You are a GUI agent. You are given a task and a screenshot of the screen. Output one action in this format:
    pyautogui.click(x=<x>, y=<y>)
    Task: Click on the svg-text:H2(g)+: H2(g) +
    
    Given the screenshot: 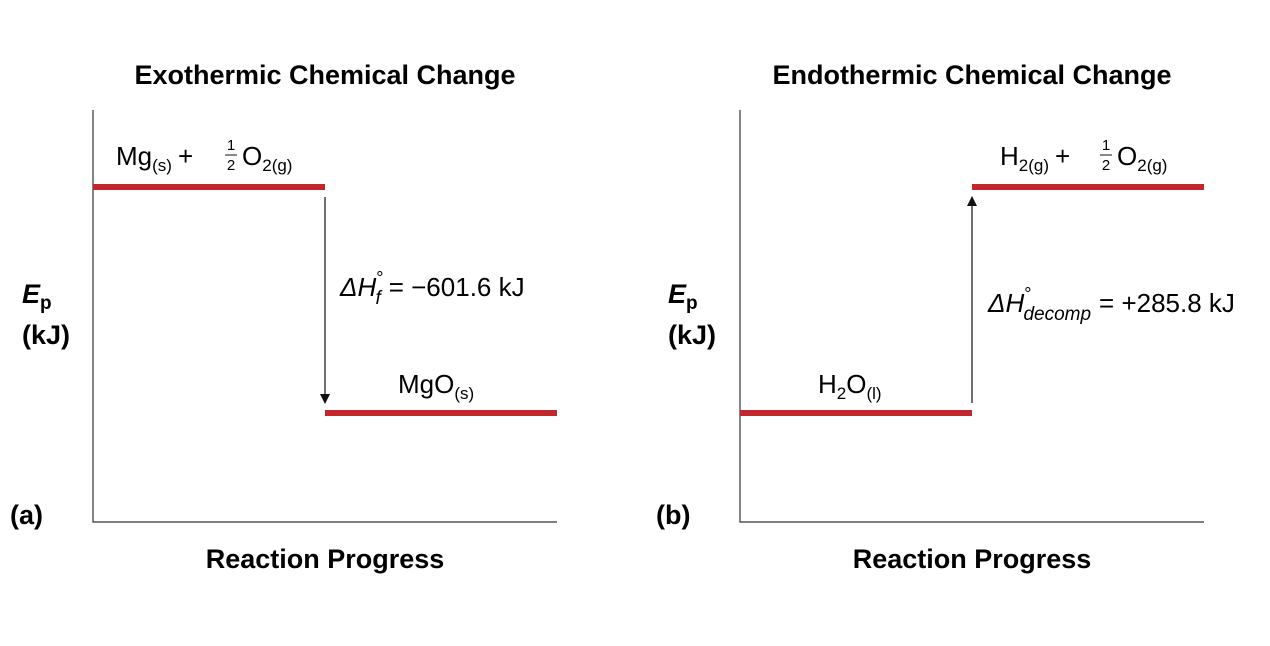 What is the action you would take?
    pyautogui.click(x=1035, y=158)
    